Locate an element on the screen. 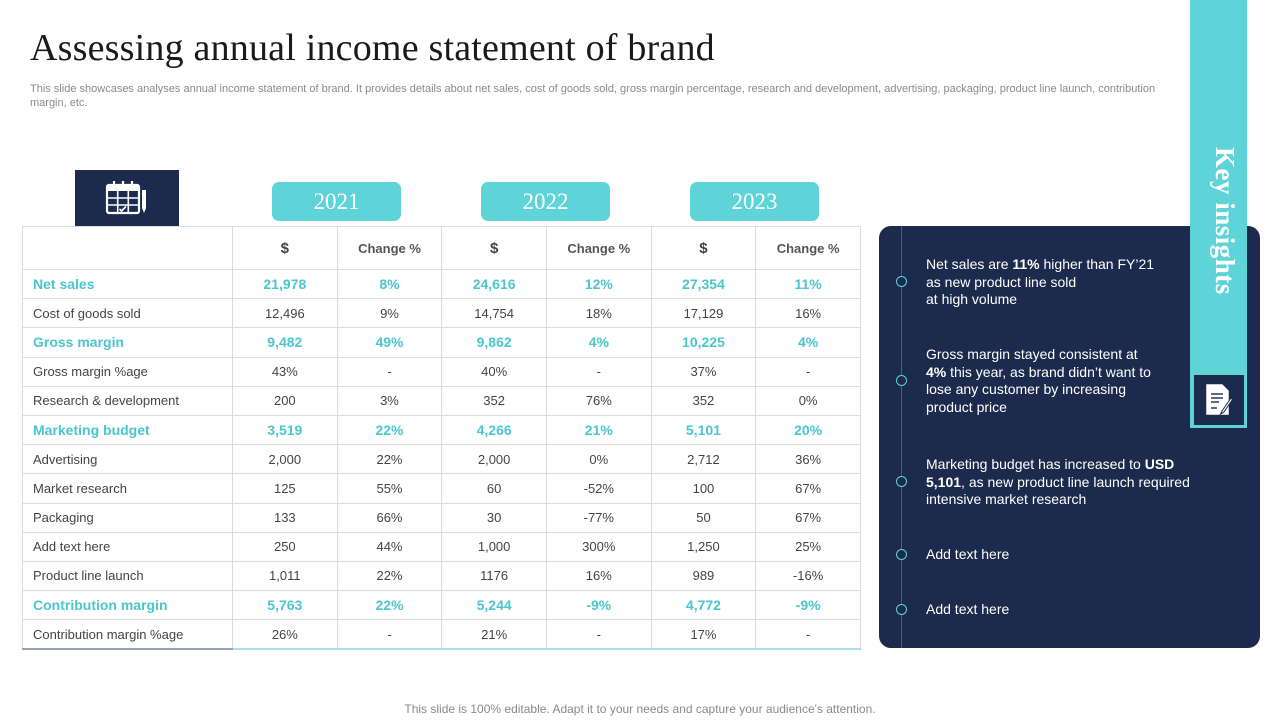 The height and width of the screenshot is (720, 1280). table-row: Net sales 21,978 8% 24,616 12% 27,354 11% is located at coordinates (441, 284).